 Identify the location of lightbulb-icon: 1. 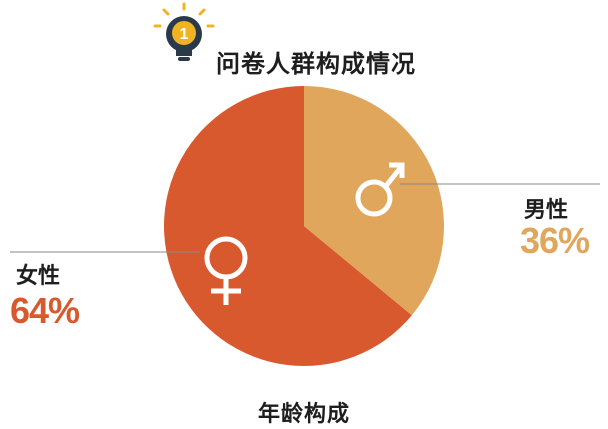
(184, 31).